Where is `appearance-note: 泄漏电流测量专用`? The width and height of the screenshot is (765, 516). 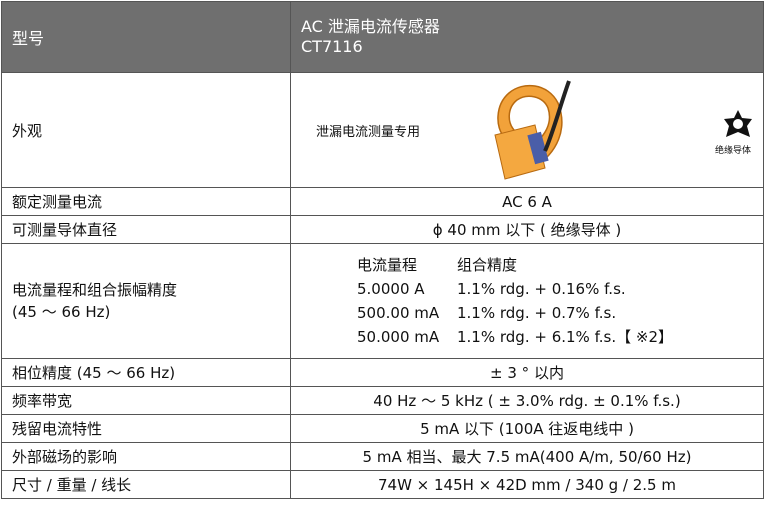
appearance-note: 泄漏电流测量专用 is located at coordinates (368, 132).